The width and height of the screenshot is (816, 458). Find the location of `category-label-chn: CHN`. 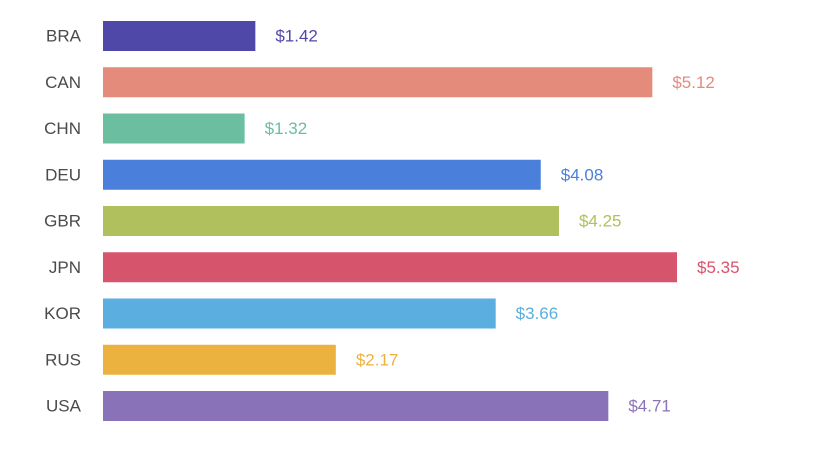

category-label-chn: CHN is located at coordinates (62, 128).